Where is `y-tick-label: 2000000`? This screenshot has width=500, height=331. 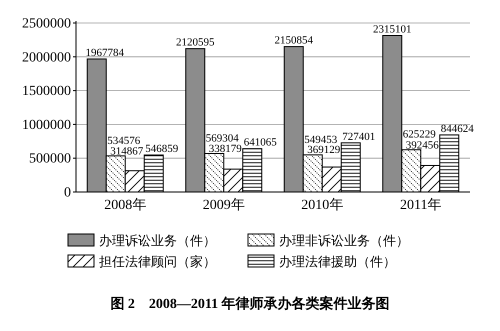
y-tick-label: 2000000 is located at coordinates (46, 58).